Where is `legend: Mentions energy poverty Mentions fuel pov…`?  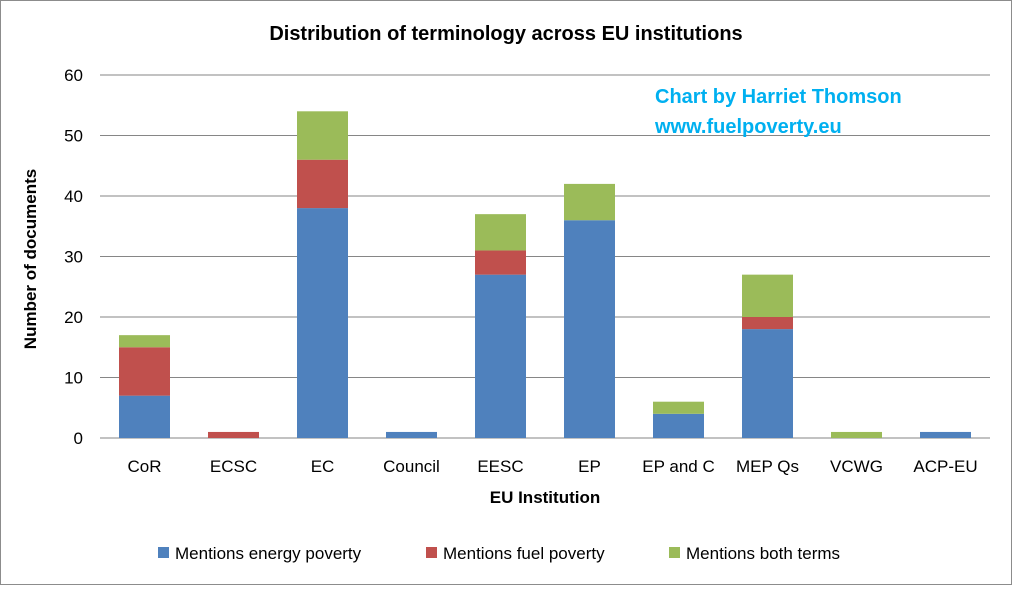 legend: Mentions energy poverty Mentions fuel pov… is located at coordinates (499, 553).